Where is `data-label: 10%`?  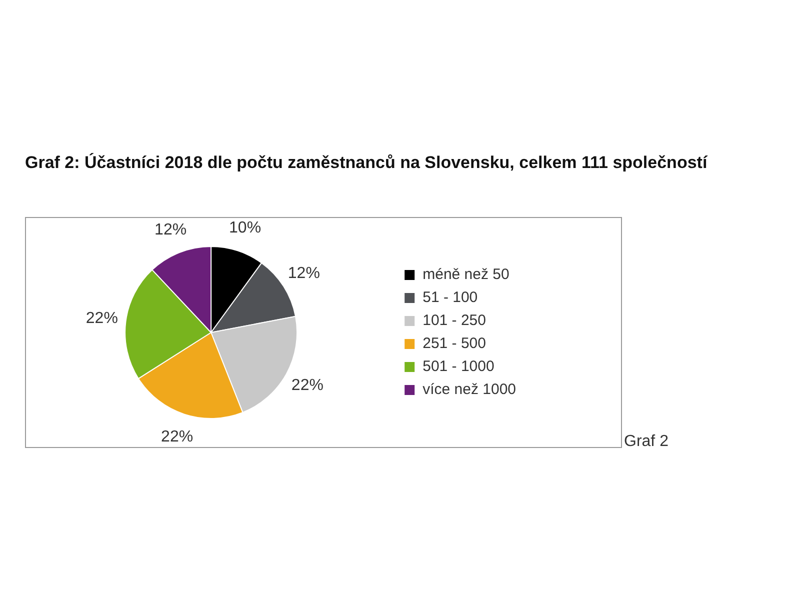 data-label: 10% is located at coordinates (245, 227).